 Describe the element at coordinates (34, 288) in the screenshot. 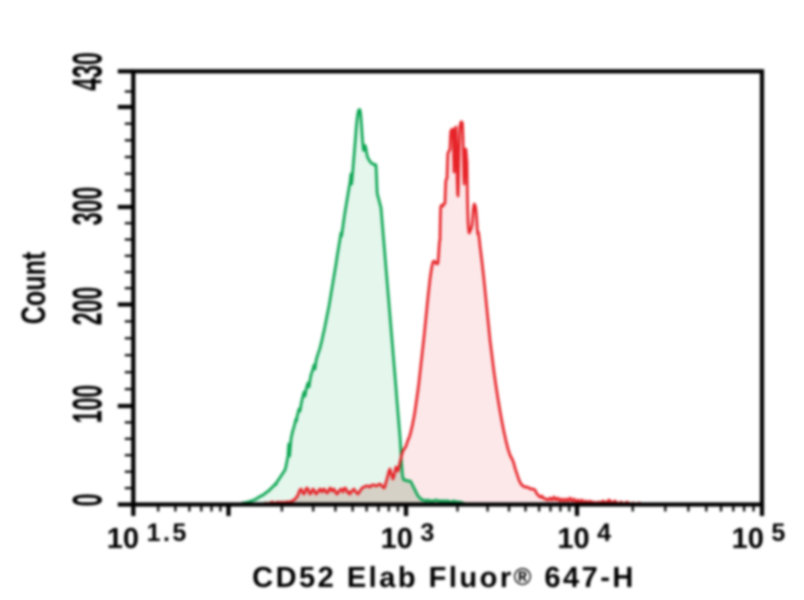

I see `svg-text: Count` at that location.